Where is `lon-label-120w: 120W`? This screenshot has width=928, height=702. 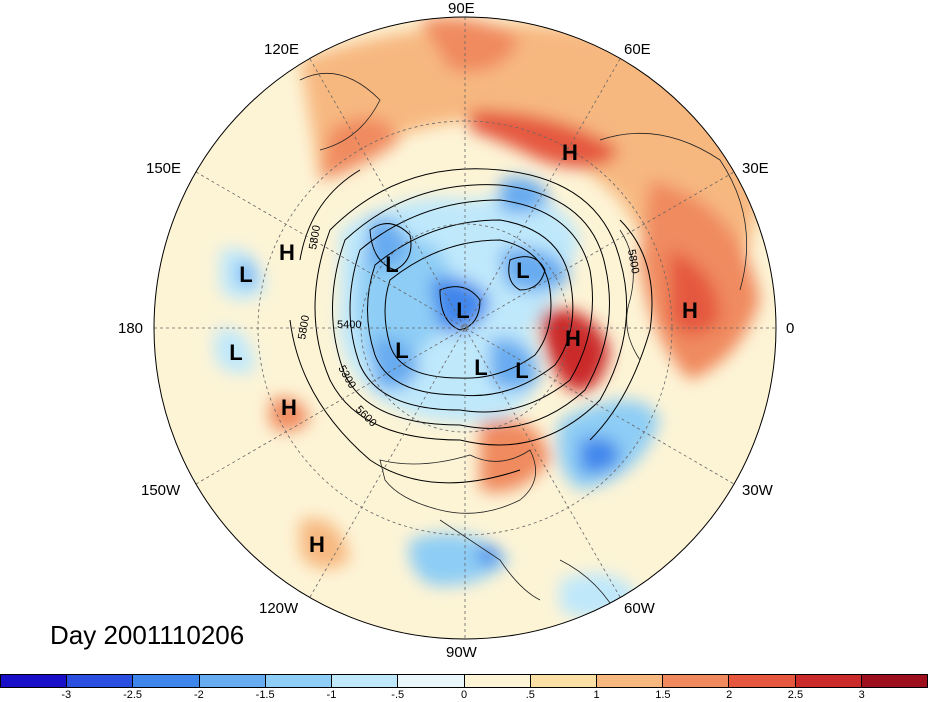 lon-label-120w: 120W is located at coordinates (279, 608).